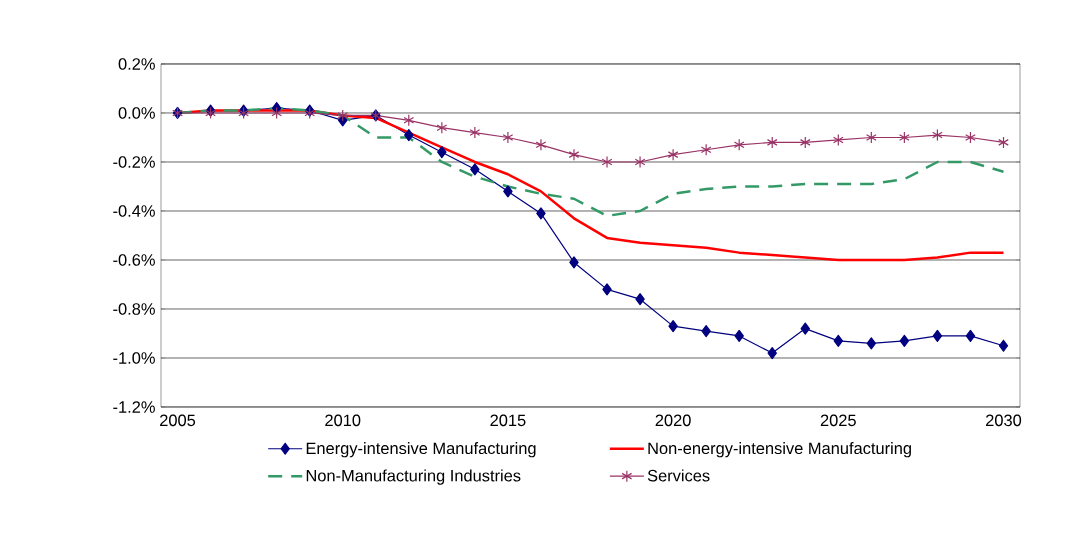 This screenshot has width=1087, height=552. I want to click on y-tick-label: 0.2%, so click(136, 64).